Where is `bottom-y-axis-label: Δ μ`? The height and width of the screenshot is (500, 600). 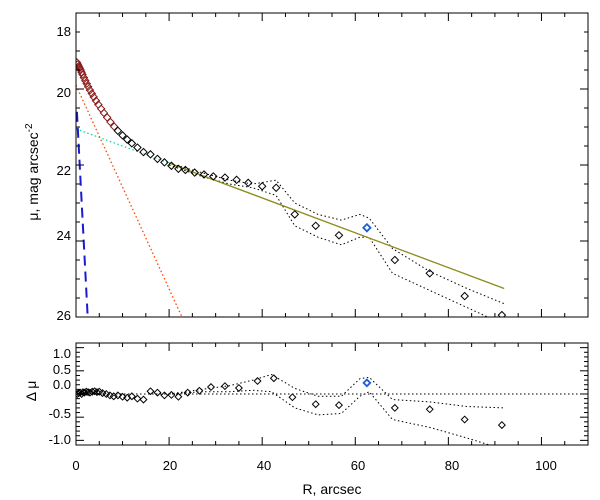
bottom-y-axis-label: Δ μ is located at coordinates (31, 391).